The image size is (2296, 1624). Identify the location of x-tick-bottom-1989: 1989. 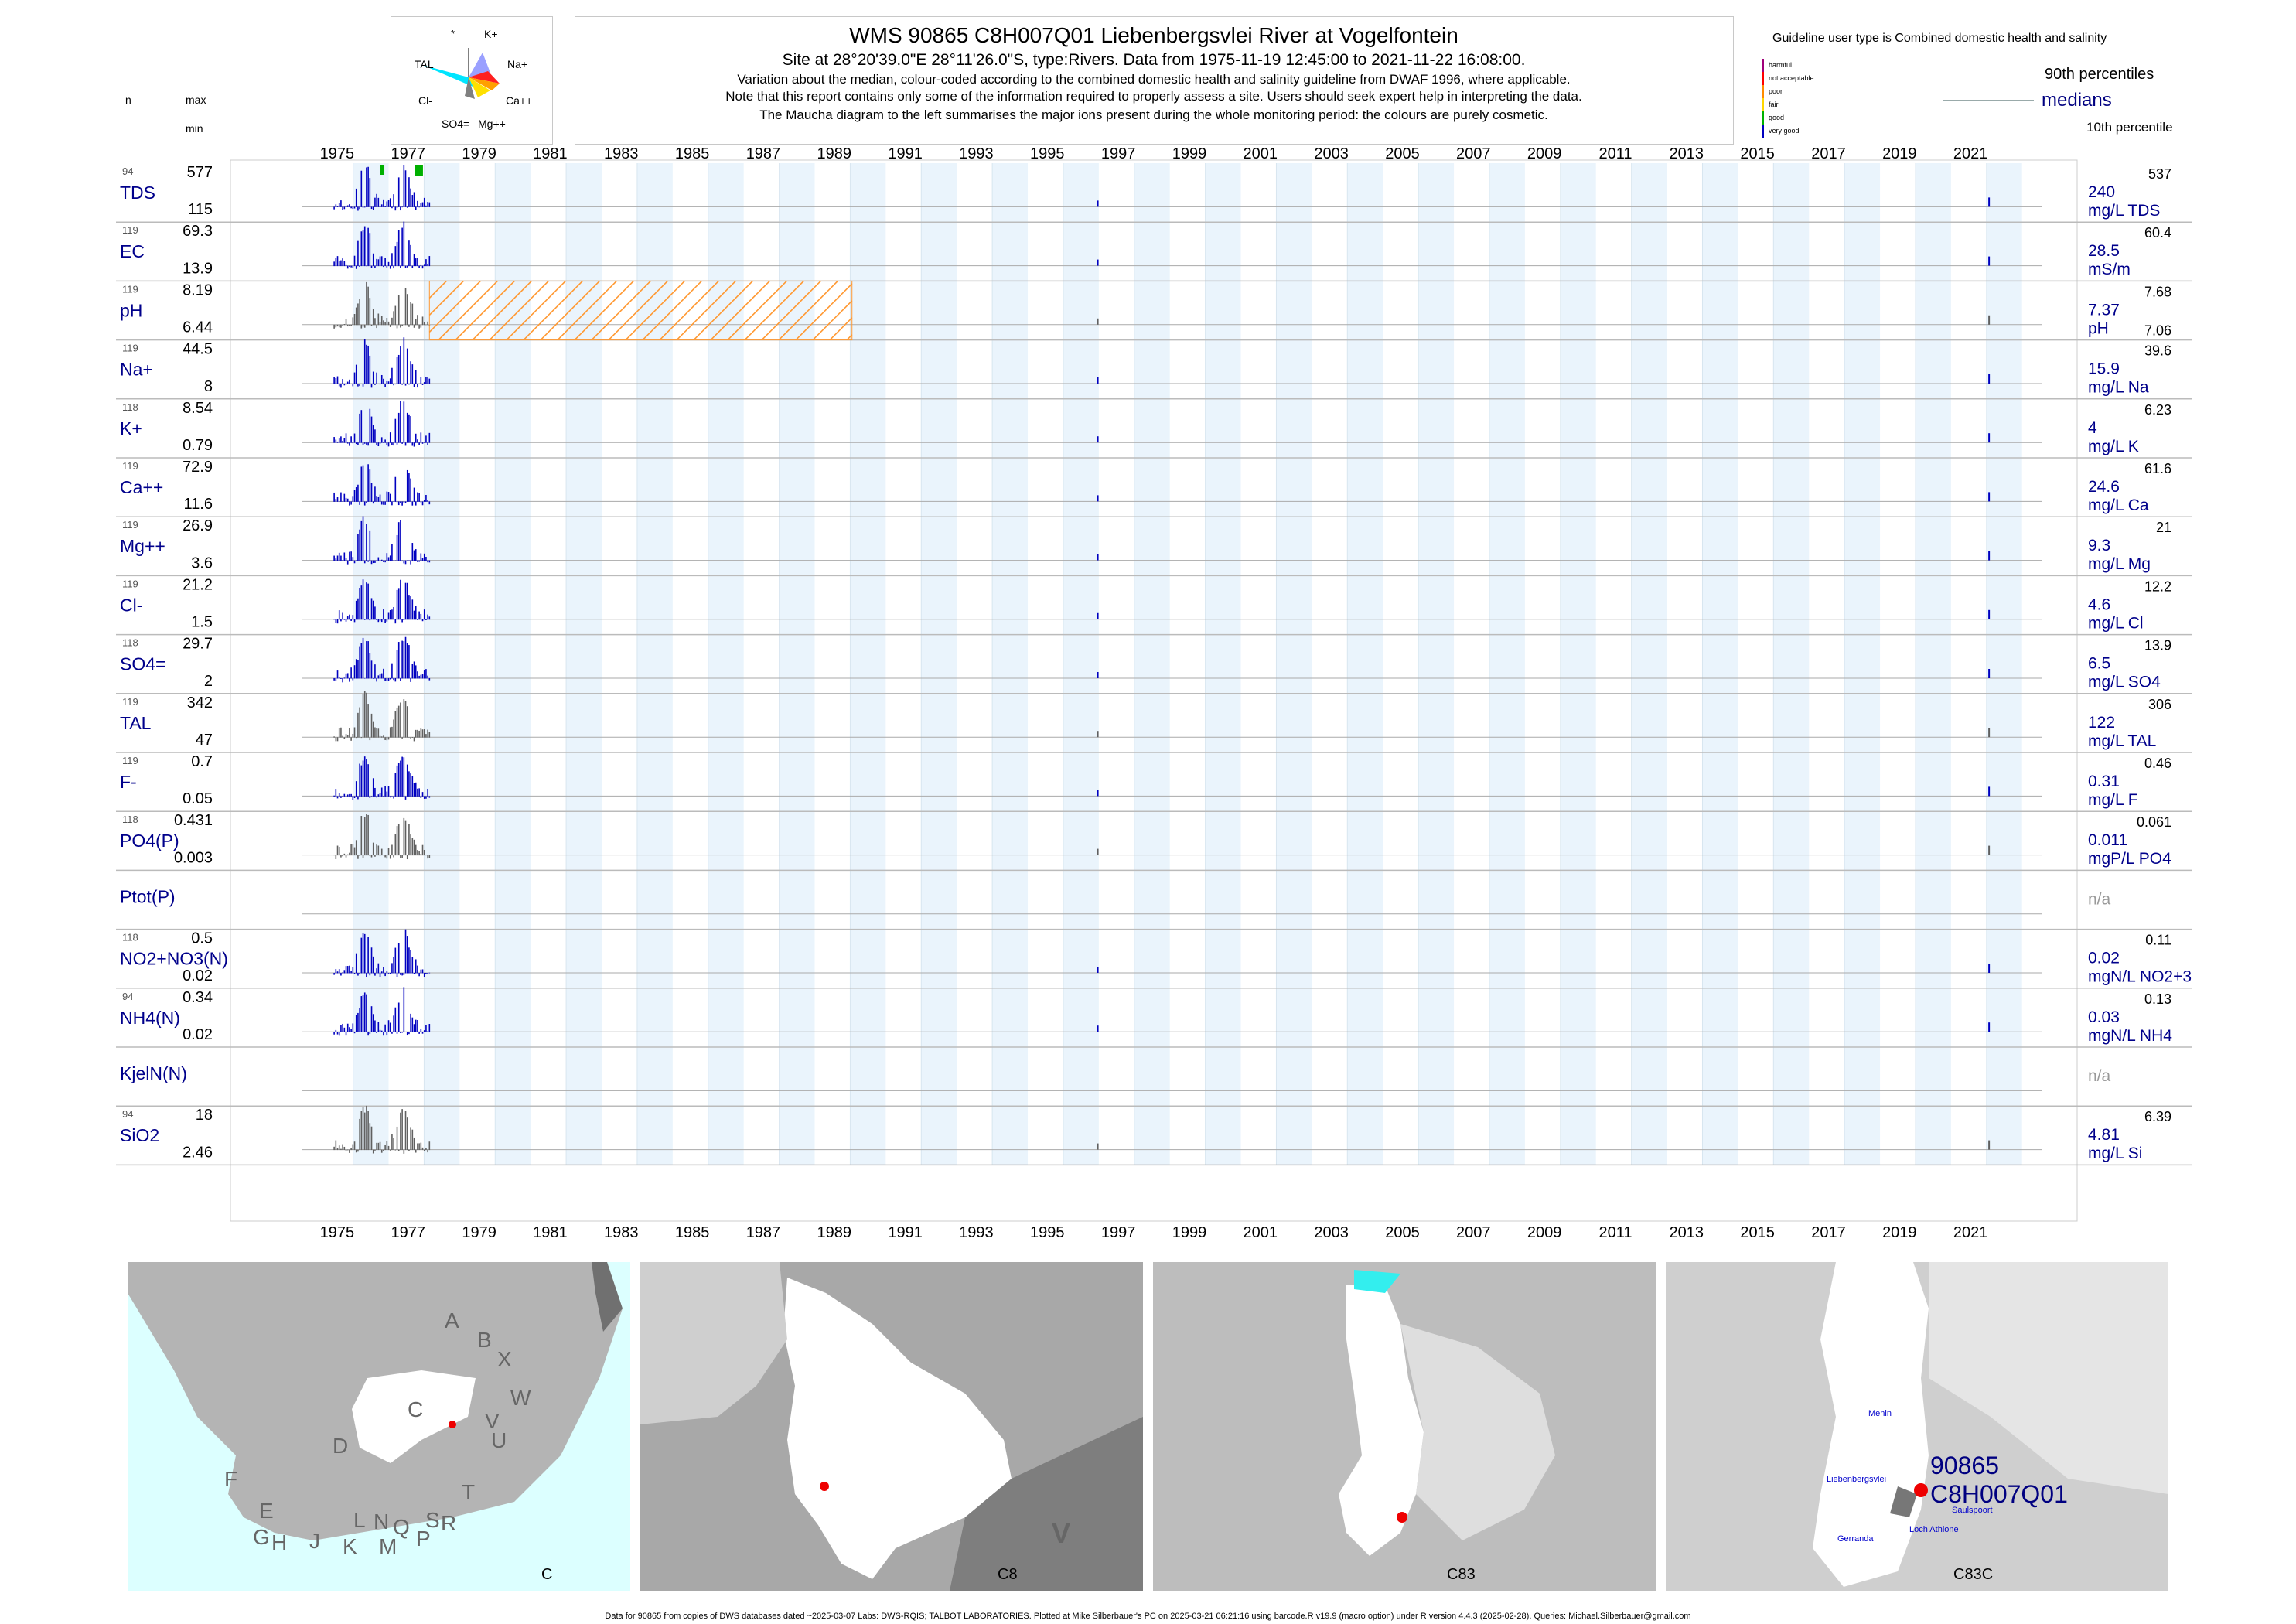
(834, 1232).